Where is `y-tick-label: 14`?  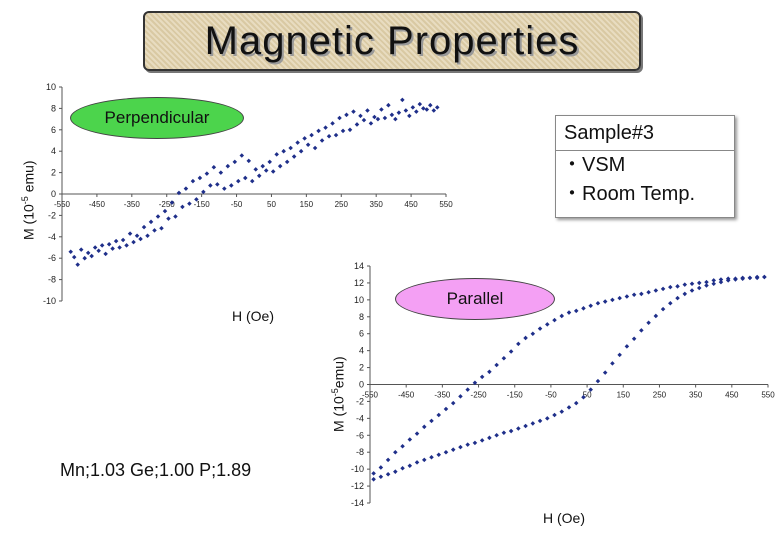
y-tick-label: 14 is located at coordinates (359, 266).